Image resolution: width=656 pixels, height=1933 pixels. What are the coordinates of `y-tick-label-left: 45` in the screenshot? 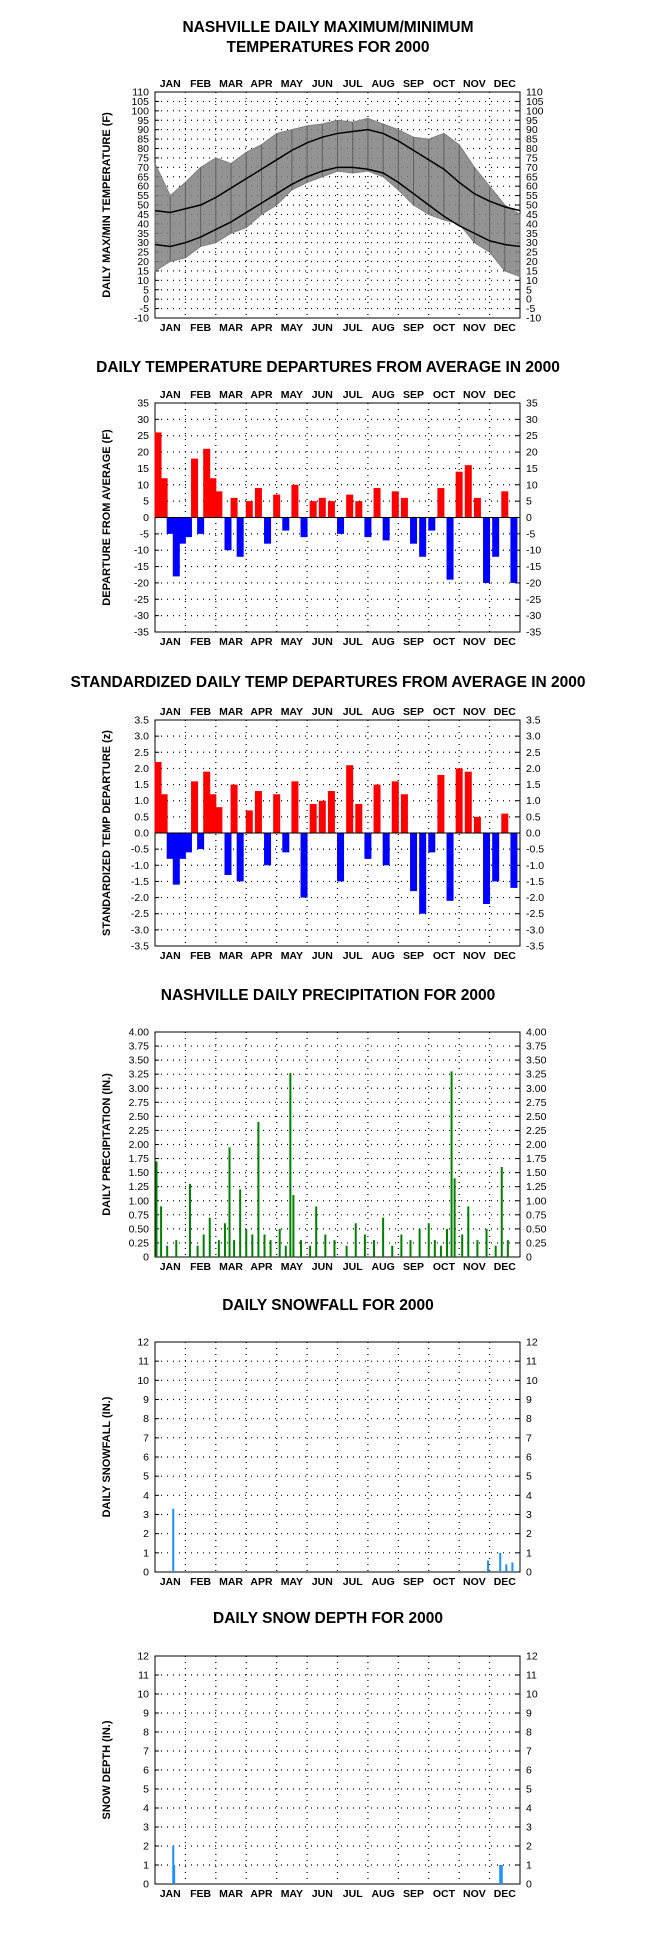 It's located at (143, 215).